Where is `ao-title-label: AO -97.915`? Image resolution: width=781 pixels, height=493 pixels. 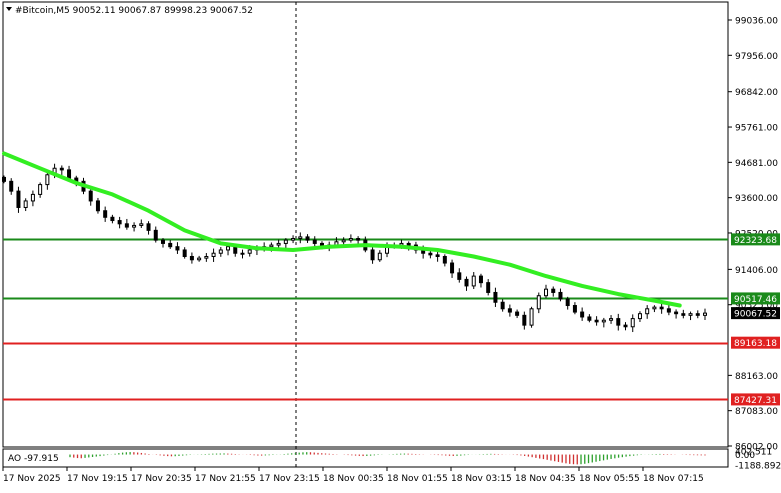 ao-title-label: AO -97.915 is located at coordinates (33, 459).